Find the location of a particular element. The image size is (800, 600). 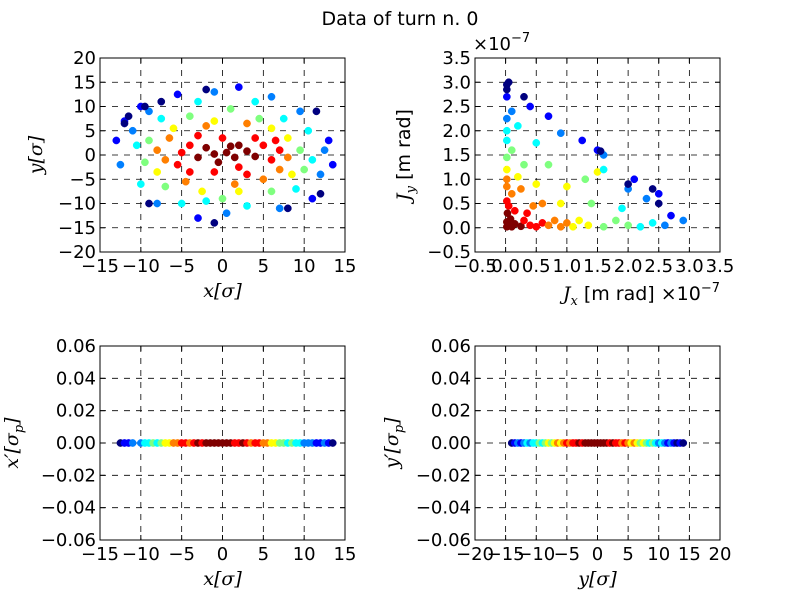

y-axis-label-close: ] is located at coordinates (12, 421).